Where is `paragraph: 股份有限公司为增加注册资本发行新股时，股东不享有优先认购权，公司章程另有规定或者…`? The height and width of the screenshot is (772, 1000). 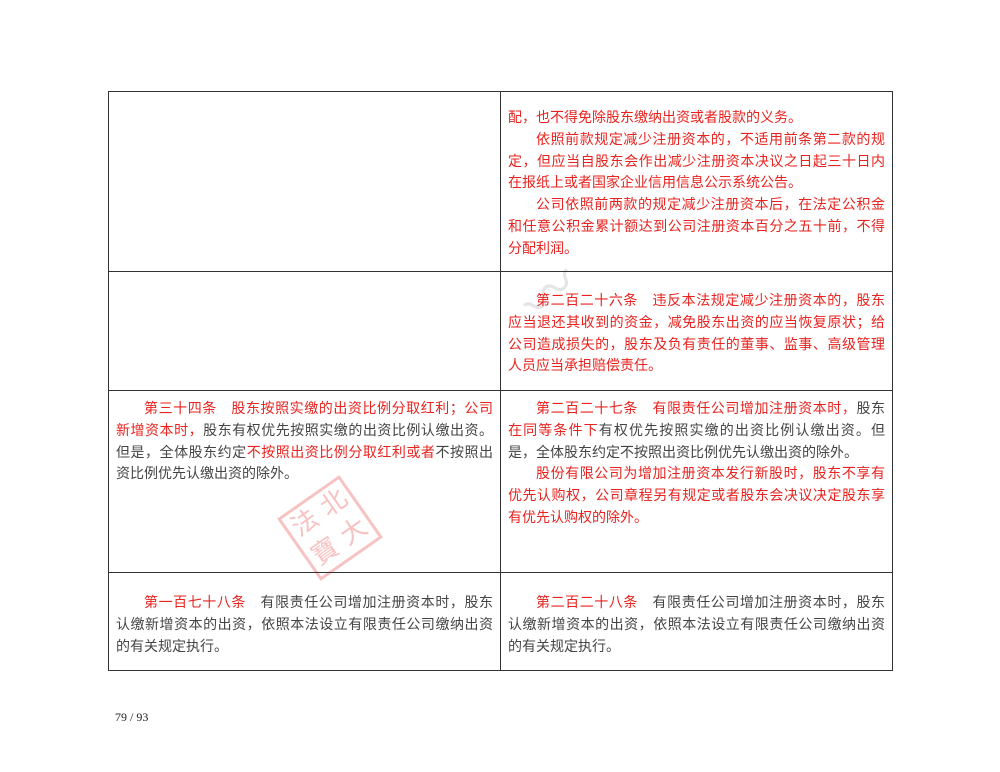
paragraph: 股份有限公司为增加注册资本发行新股时，股东不享有优先认购权，公司章程另有规定或者… is located at coordinates (696, 496).